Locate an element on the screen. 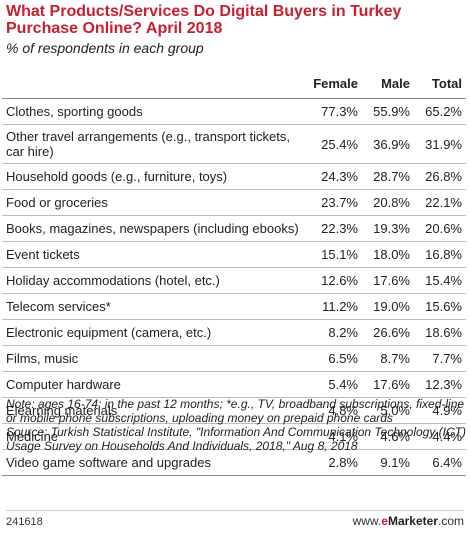  table-row: Computer hardware 5.4% 17.6% 12.3% is located at coordinates (234, 384).